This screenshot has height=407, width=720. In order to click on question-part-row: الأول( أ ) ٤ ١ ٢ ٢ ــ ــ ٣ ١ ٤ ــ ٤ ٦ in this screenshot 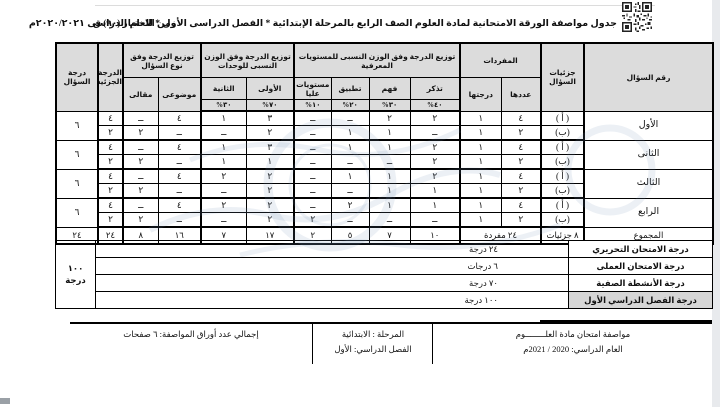, I will do `click(384, 125)`.